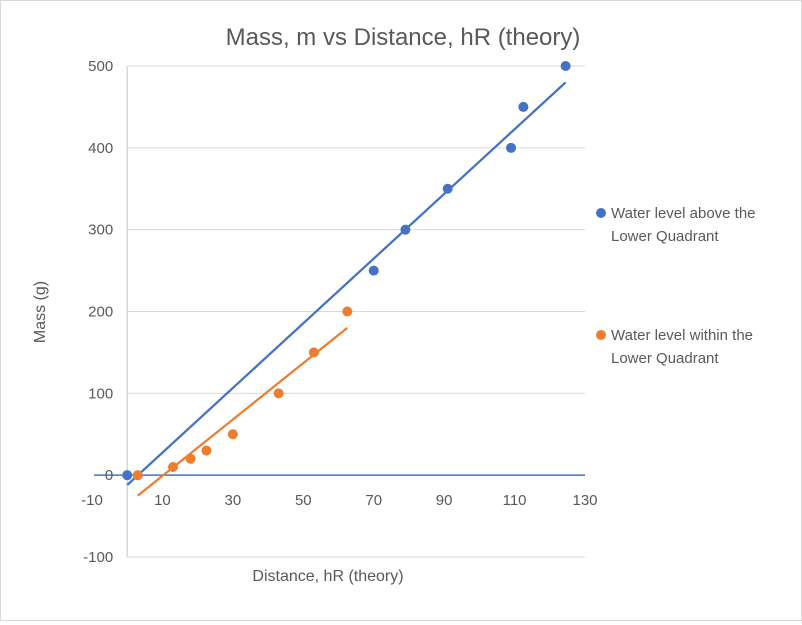 Image resolution: width=802 pixels, height=625 pixels. I want to click on chart-title: Mass, m vs Distance, hR (theory), so click(403, 37).